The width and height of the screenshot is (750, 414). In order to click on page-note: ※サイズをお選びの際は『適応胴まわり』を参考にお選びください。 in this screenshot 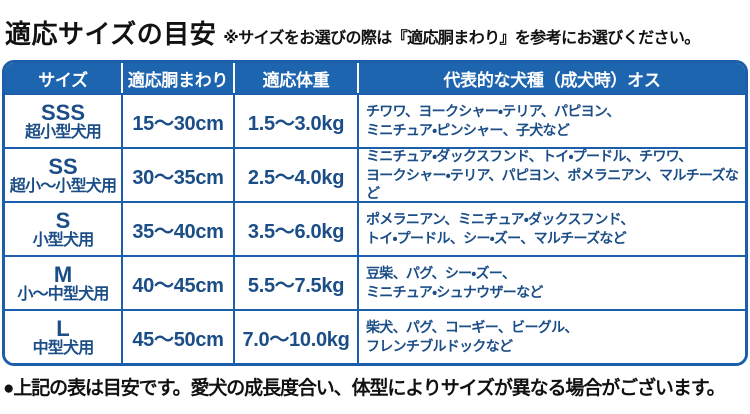, I will do `click(461, 38)`.